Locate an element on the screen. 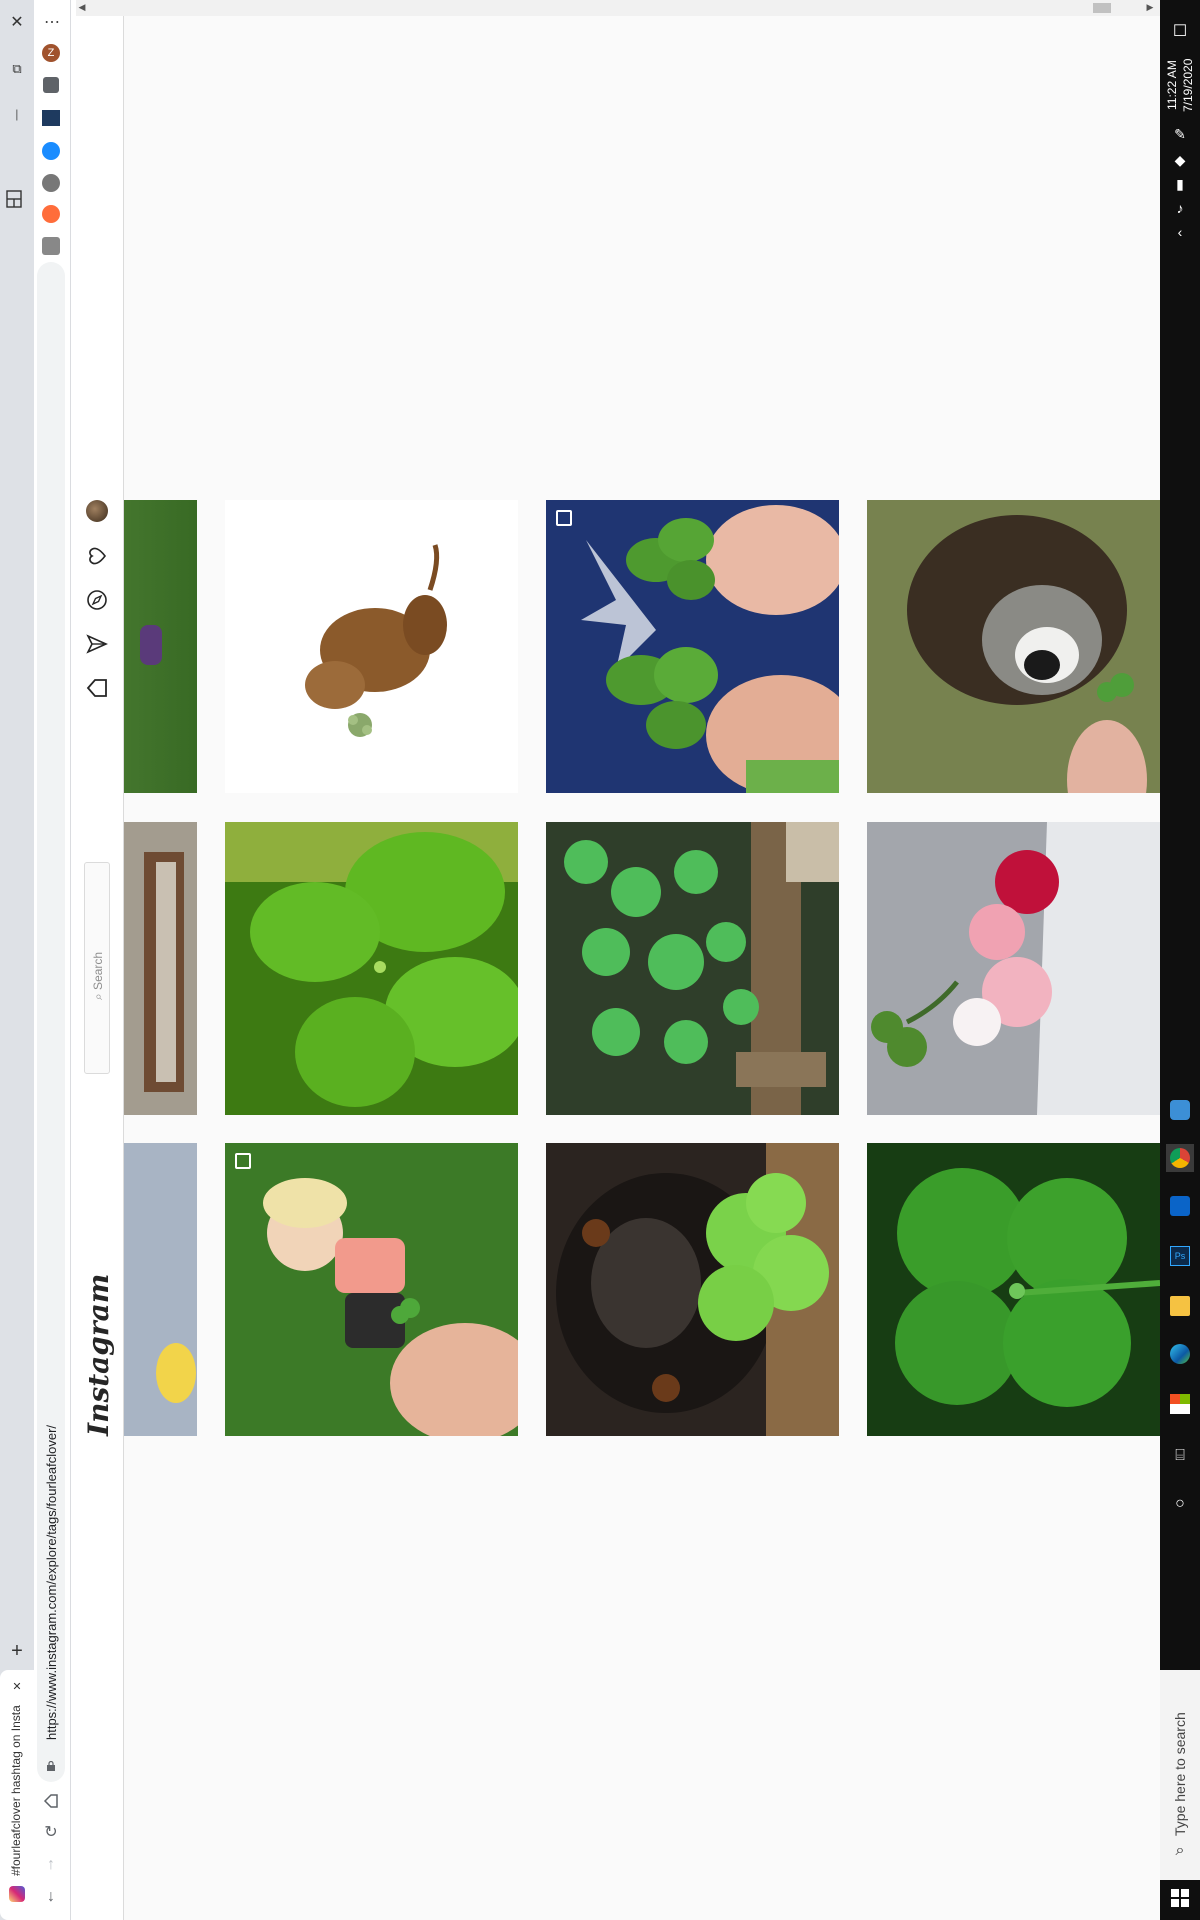 This screenshot has height=1920, width=1200. photoshop-icon: Ps is located at coordinates (1180, 1256).